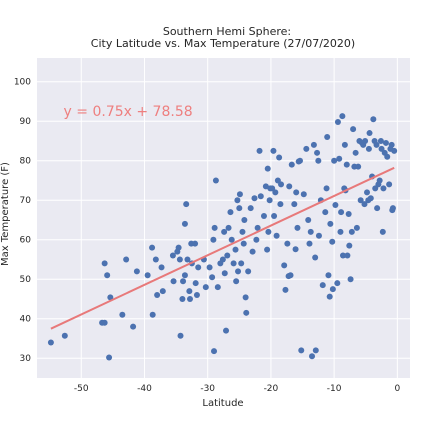 The height and width of the screenshot is (437, 432). I want to click on x-tick-label: -10, so click(334, 389).